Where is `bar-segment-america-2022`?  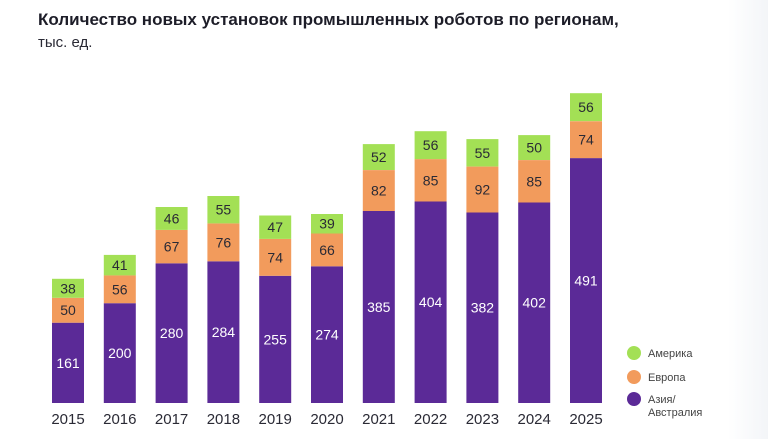 bar-segment-america-2022 is located at coordinates (430, 145).